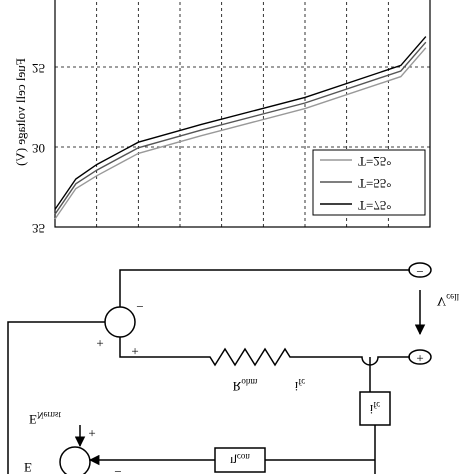  What do you see at coordinates (28, 467) in the screenshot?
I see `label: E` at bounding box center [28, 467].